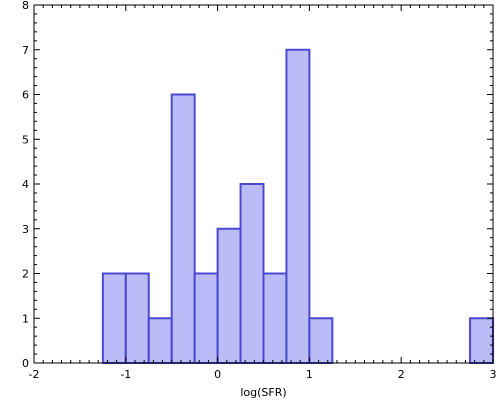 This screenshot has height=400, width=500. What do you see at coordinates (25, 274) in the screenshot?
I see `y-tick-label: 2` at bounding box center [25, 274].